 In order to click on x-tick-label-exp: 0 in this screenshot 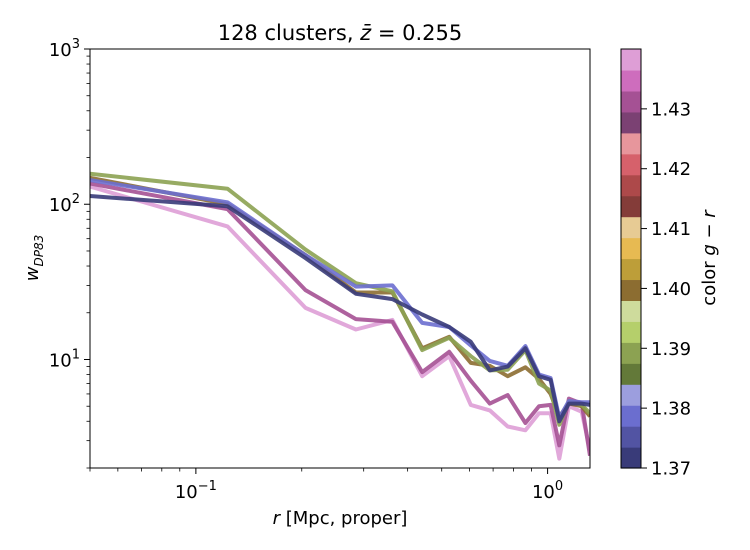, I will do `click(559, 486)`.